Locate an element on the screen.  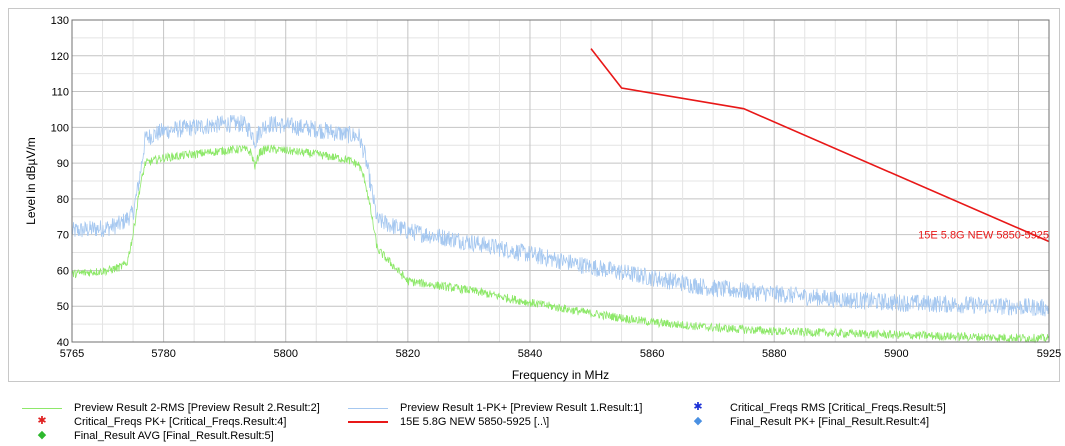
y-tick-label: 120 is located at coordinates (60, 57).